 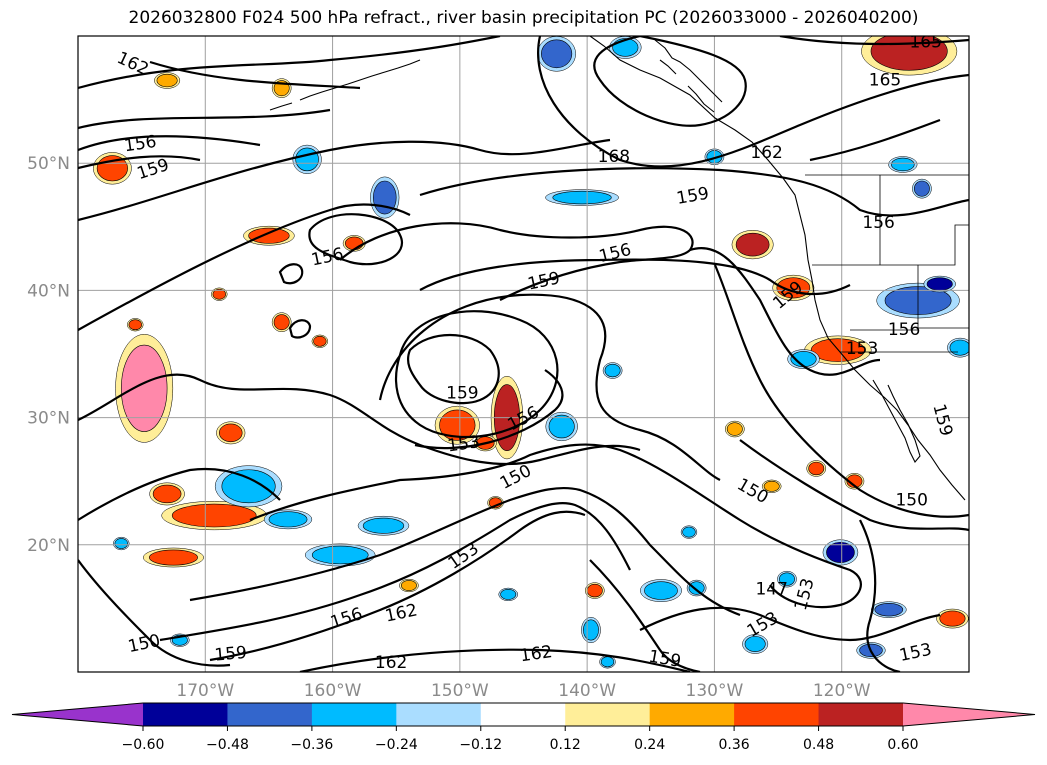 I want to click on state-borders, so click(x=890, y=264).